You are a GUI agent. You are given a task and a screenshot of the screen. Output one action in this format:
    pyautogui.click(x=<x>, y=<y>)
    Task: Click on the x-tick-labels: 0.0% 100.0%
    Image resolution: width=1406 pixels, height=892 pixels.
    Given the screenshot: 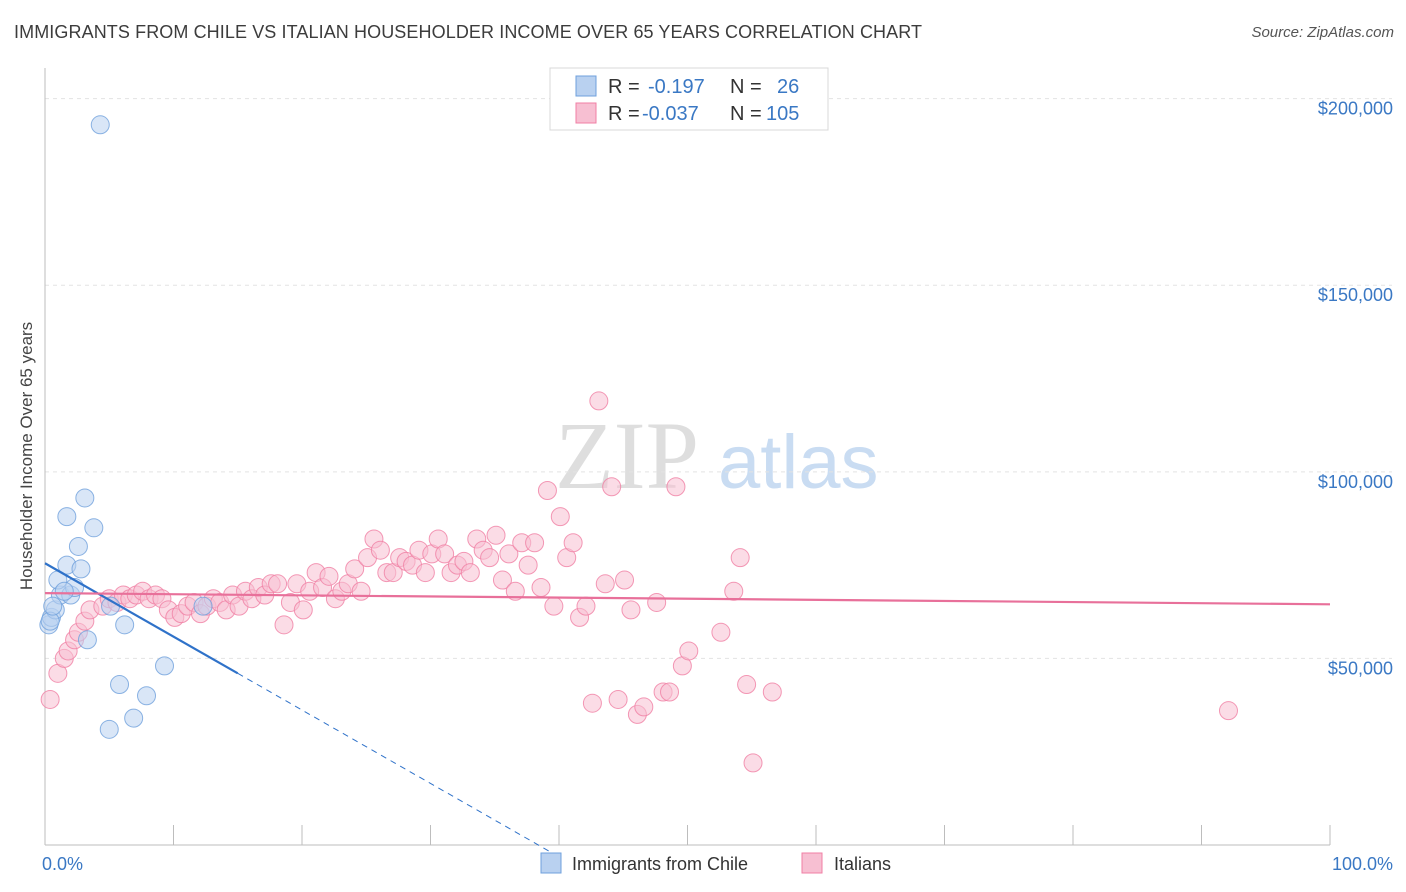 What is the action you would take?
    pyautogui.click(x=717, y=864)
    